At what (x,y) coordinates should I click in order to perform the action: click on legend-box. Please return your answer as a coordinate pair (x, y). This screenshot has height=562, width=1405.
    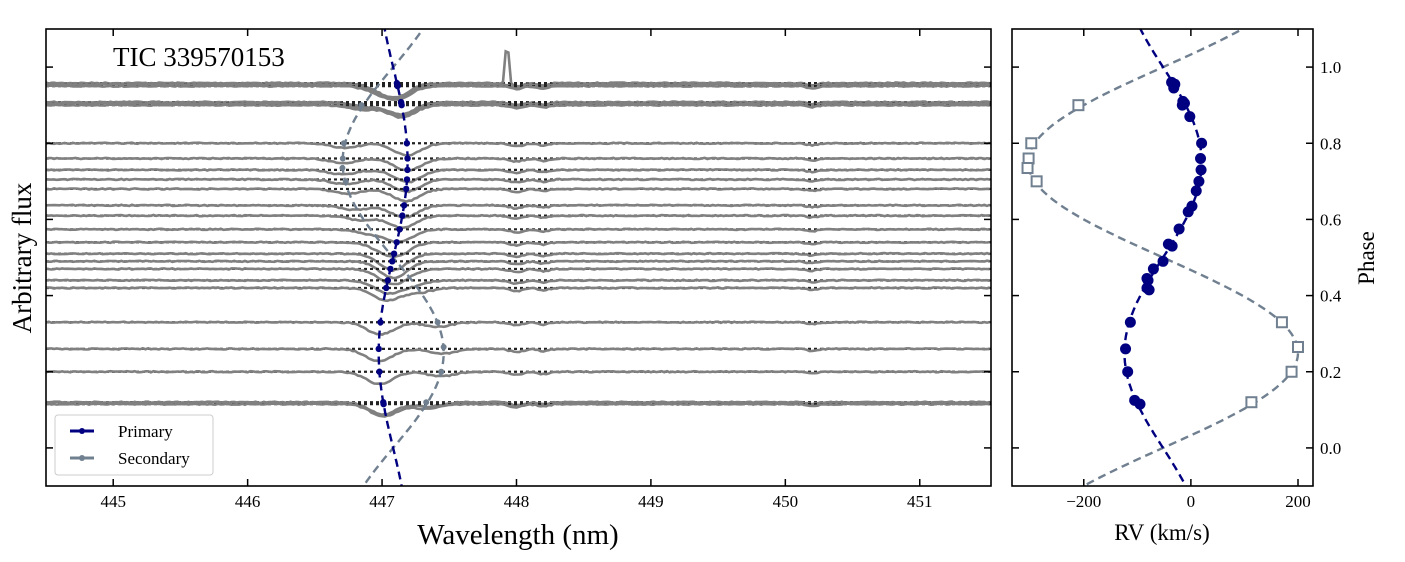
    Looking at the image, I should click on (134, 445).